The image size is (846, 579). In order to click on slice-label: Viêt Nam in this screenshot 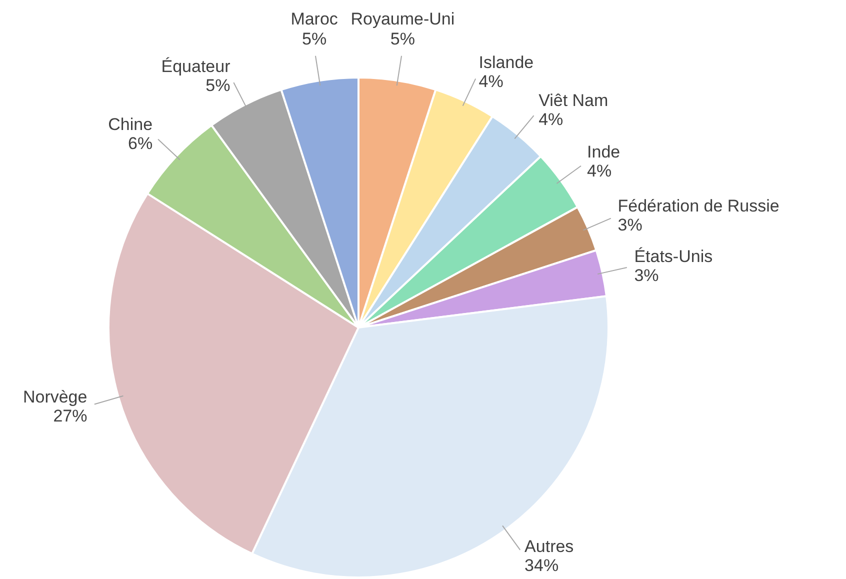, I will do `click(573, 100)`.